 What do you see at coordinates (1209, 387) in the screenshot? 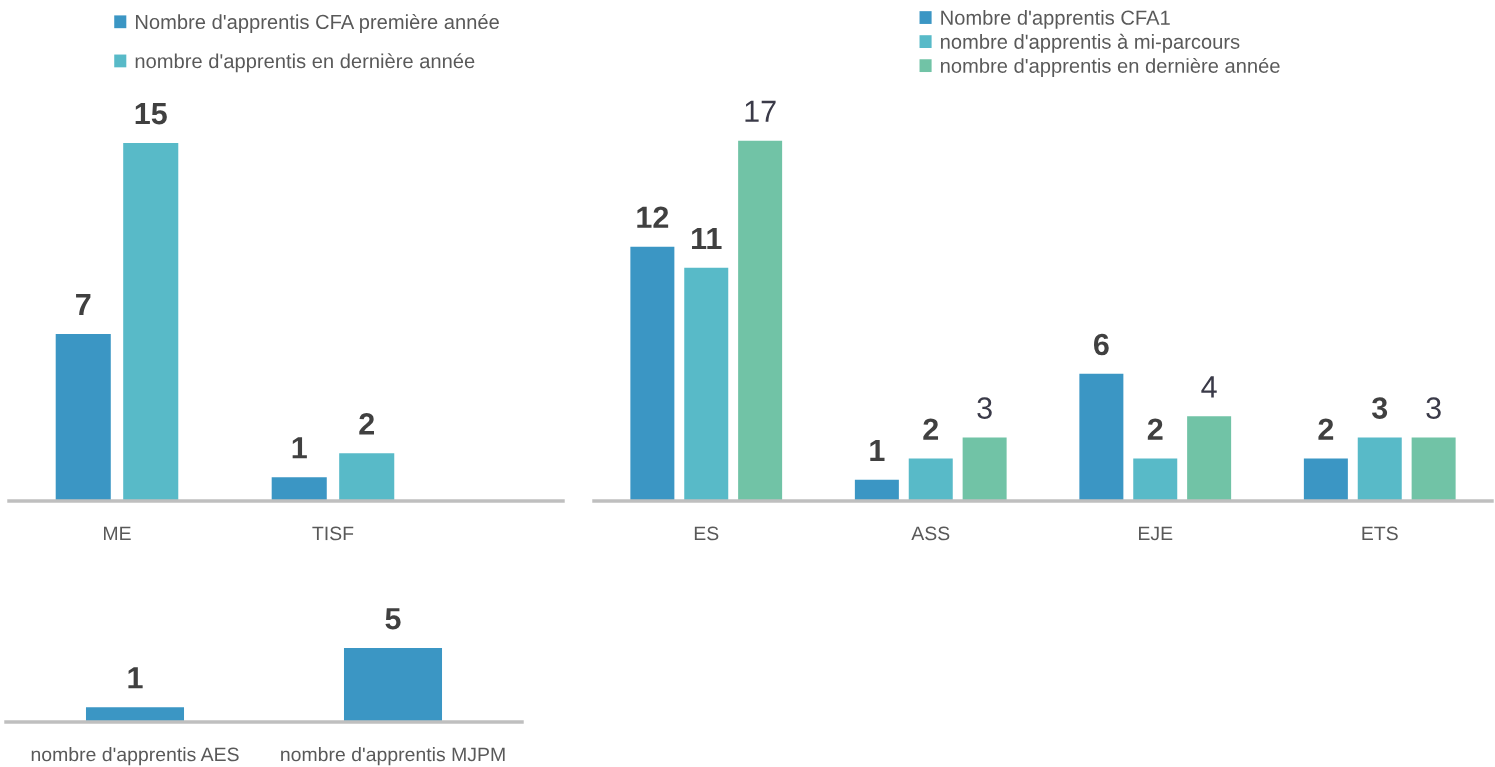
I see `data-label: 4` at bounding box center [1209, 387].